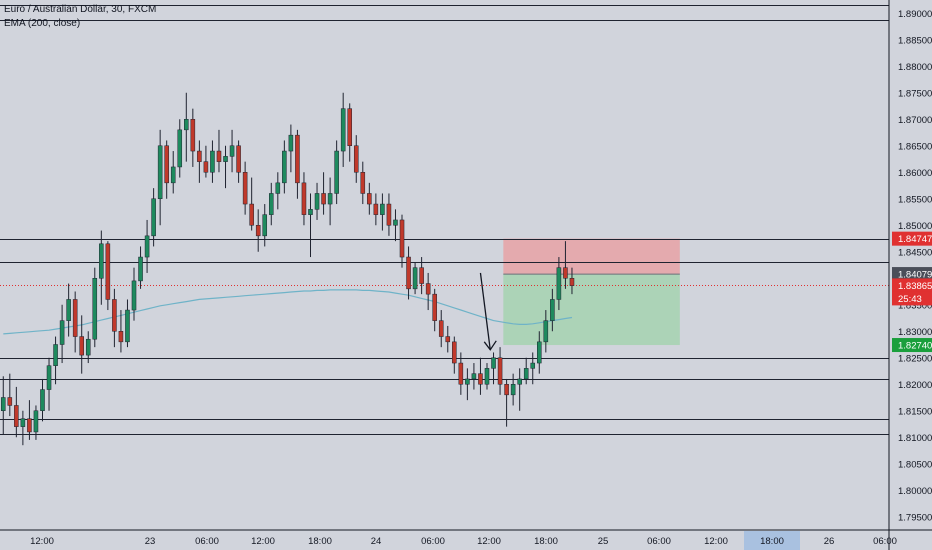 This screenshot has height=550, width=932. I want to click on y-tick-label: 1.86000, so click(915, 173).